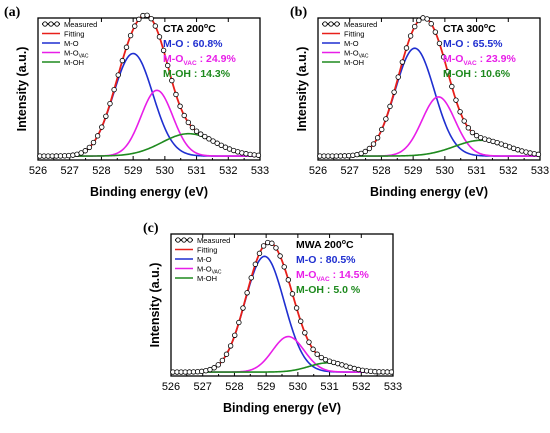 This screenshot has width=550, height=433. What do you see at coordinates (193, 44) in the screenshot?
I see `annotation-text: M-O : 60.8%` at bounding box center [193, 44].